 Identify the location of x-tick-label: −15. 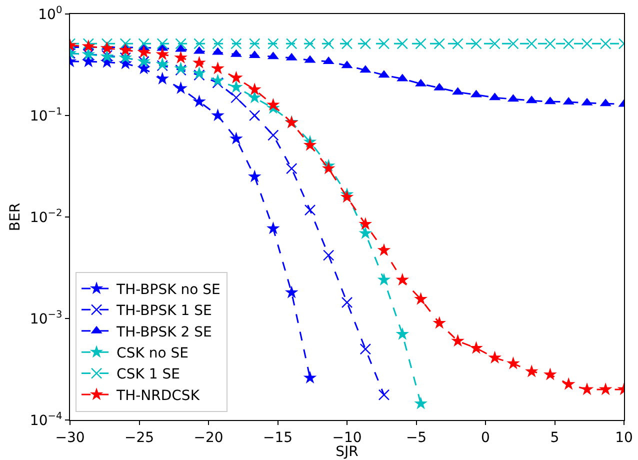
(277, 438).